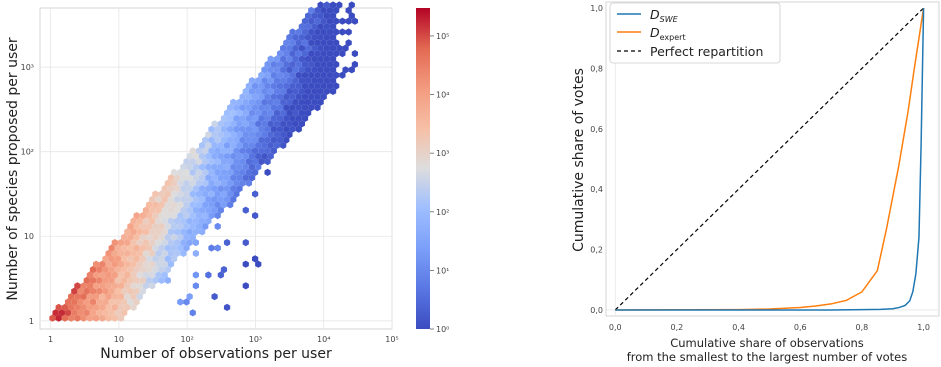  I want to click on lorenz-x-axis-label: Cumulative share of observations, so click(767, 343).